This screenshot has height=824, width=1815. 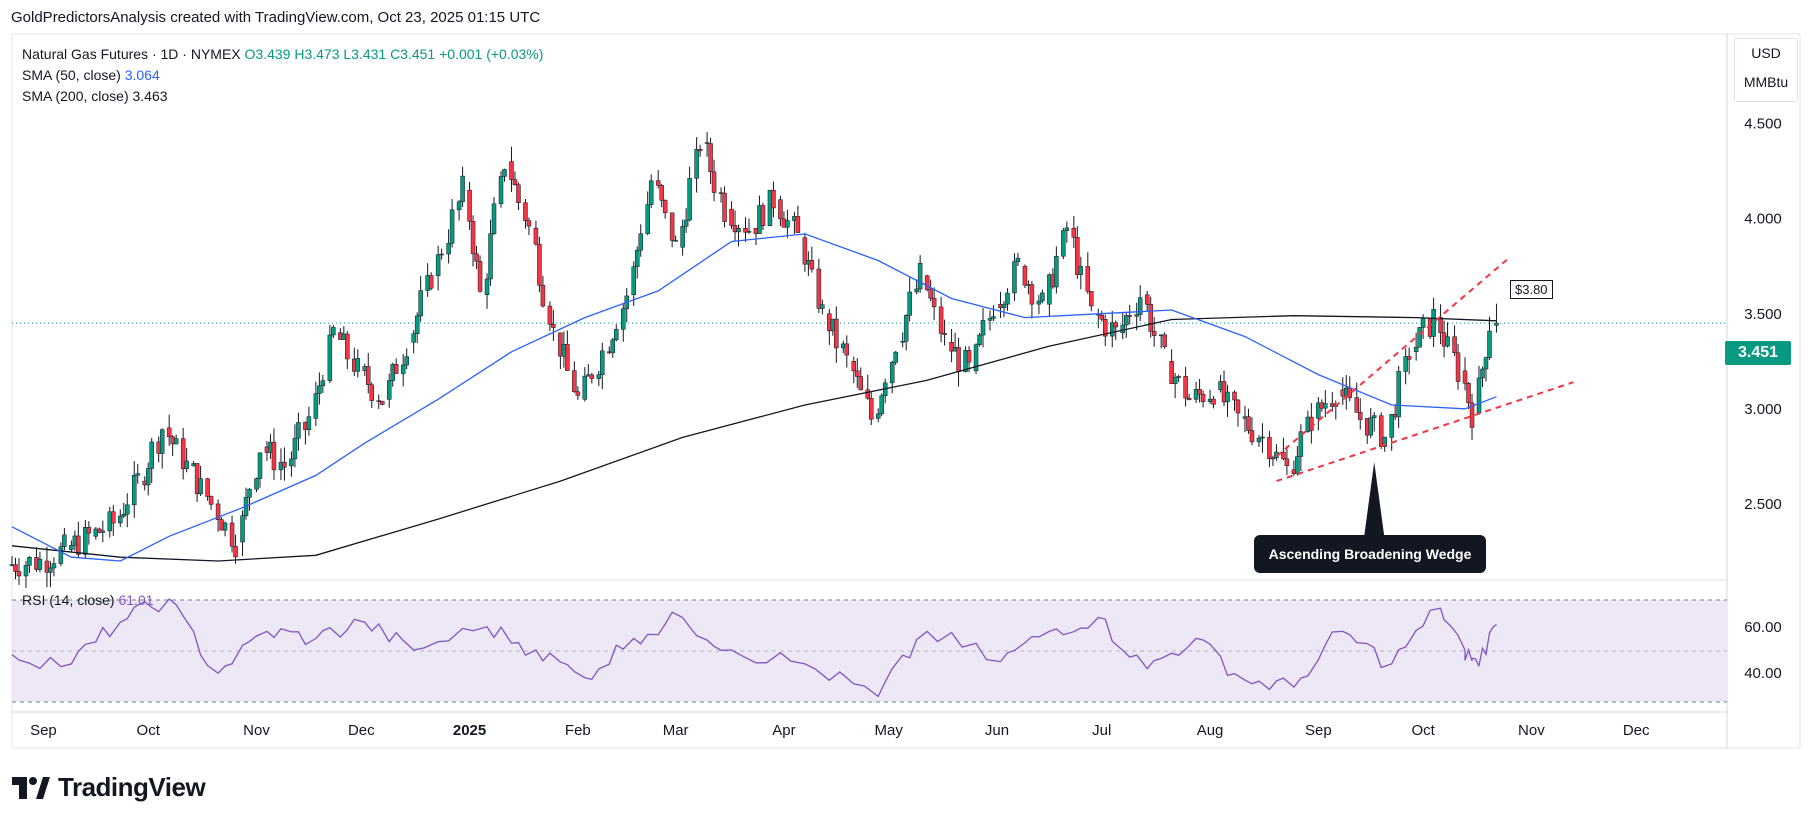 What do you see at coordinates (1763, 627) in the screenshot?
I see `rsi-tick-label: 60.00` at bounding box center [1763, 627].